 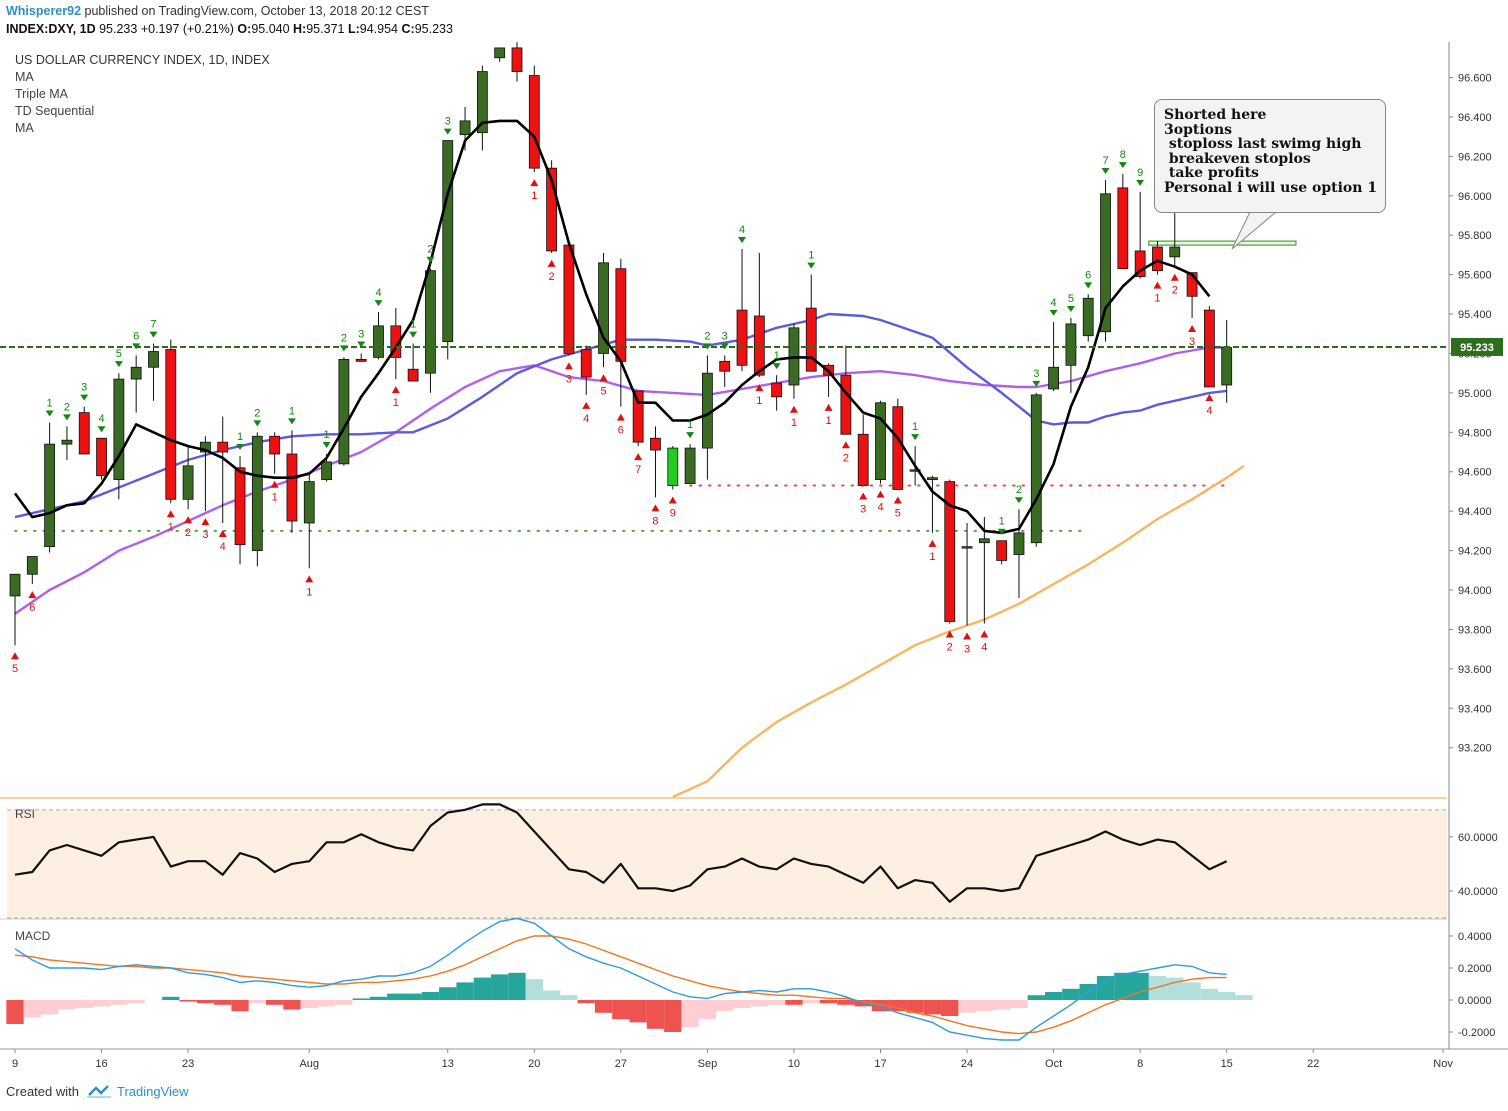 I want to click on time-axis-label: 22, so click(x=1313, y=1064).